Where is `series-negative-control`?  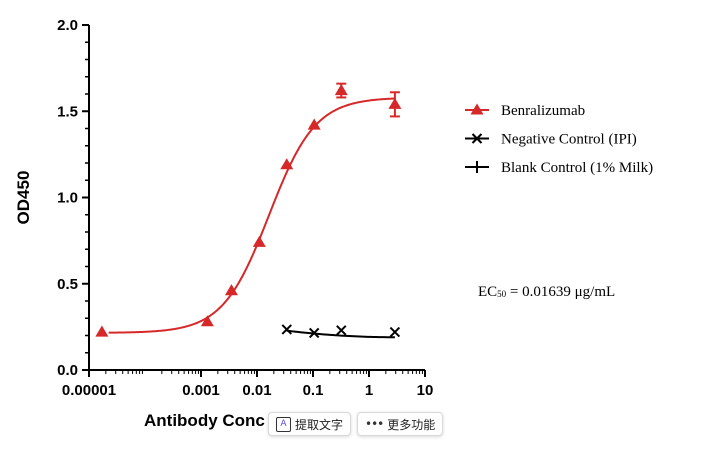 series-negative-control is located at coordinates (341, 331).